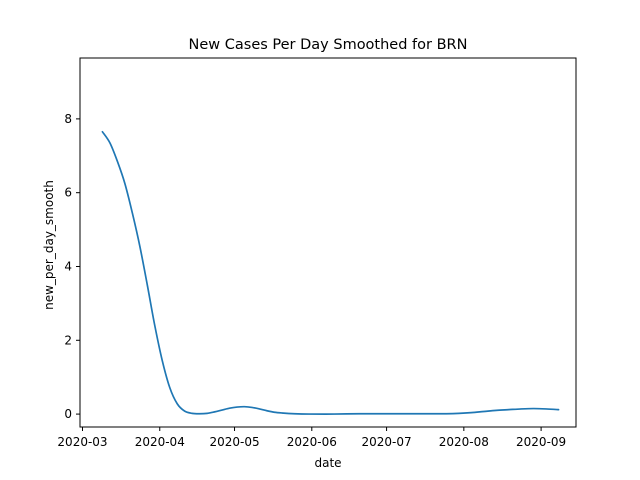 Image resolution: width=640 pixels, height=480 pixels. Describe the element at coordinates (82, 442) in the screenshot. I see `x-tick-label: 2020-03` at that location.